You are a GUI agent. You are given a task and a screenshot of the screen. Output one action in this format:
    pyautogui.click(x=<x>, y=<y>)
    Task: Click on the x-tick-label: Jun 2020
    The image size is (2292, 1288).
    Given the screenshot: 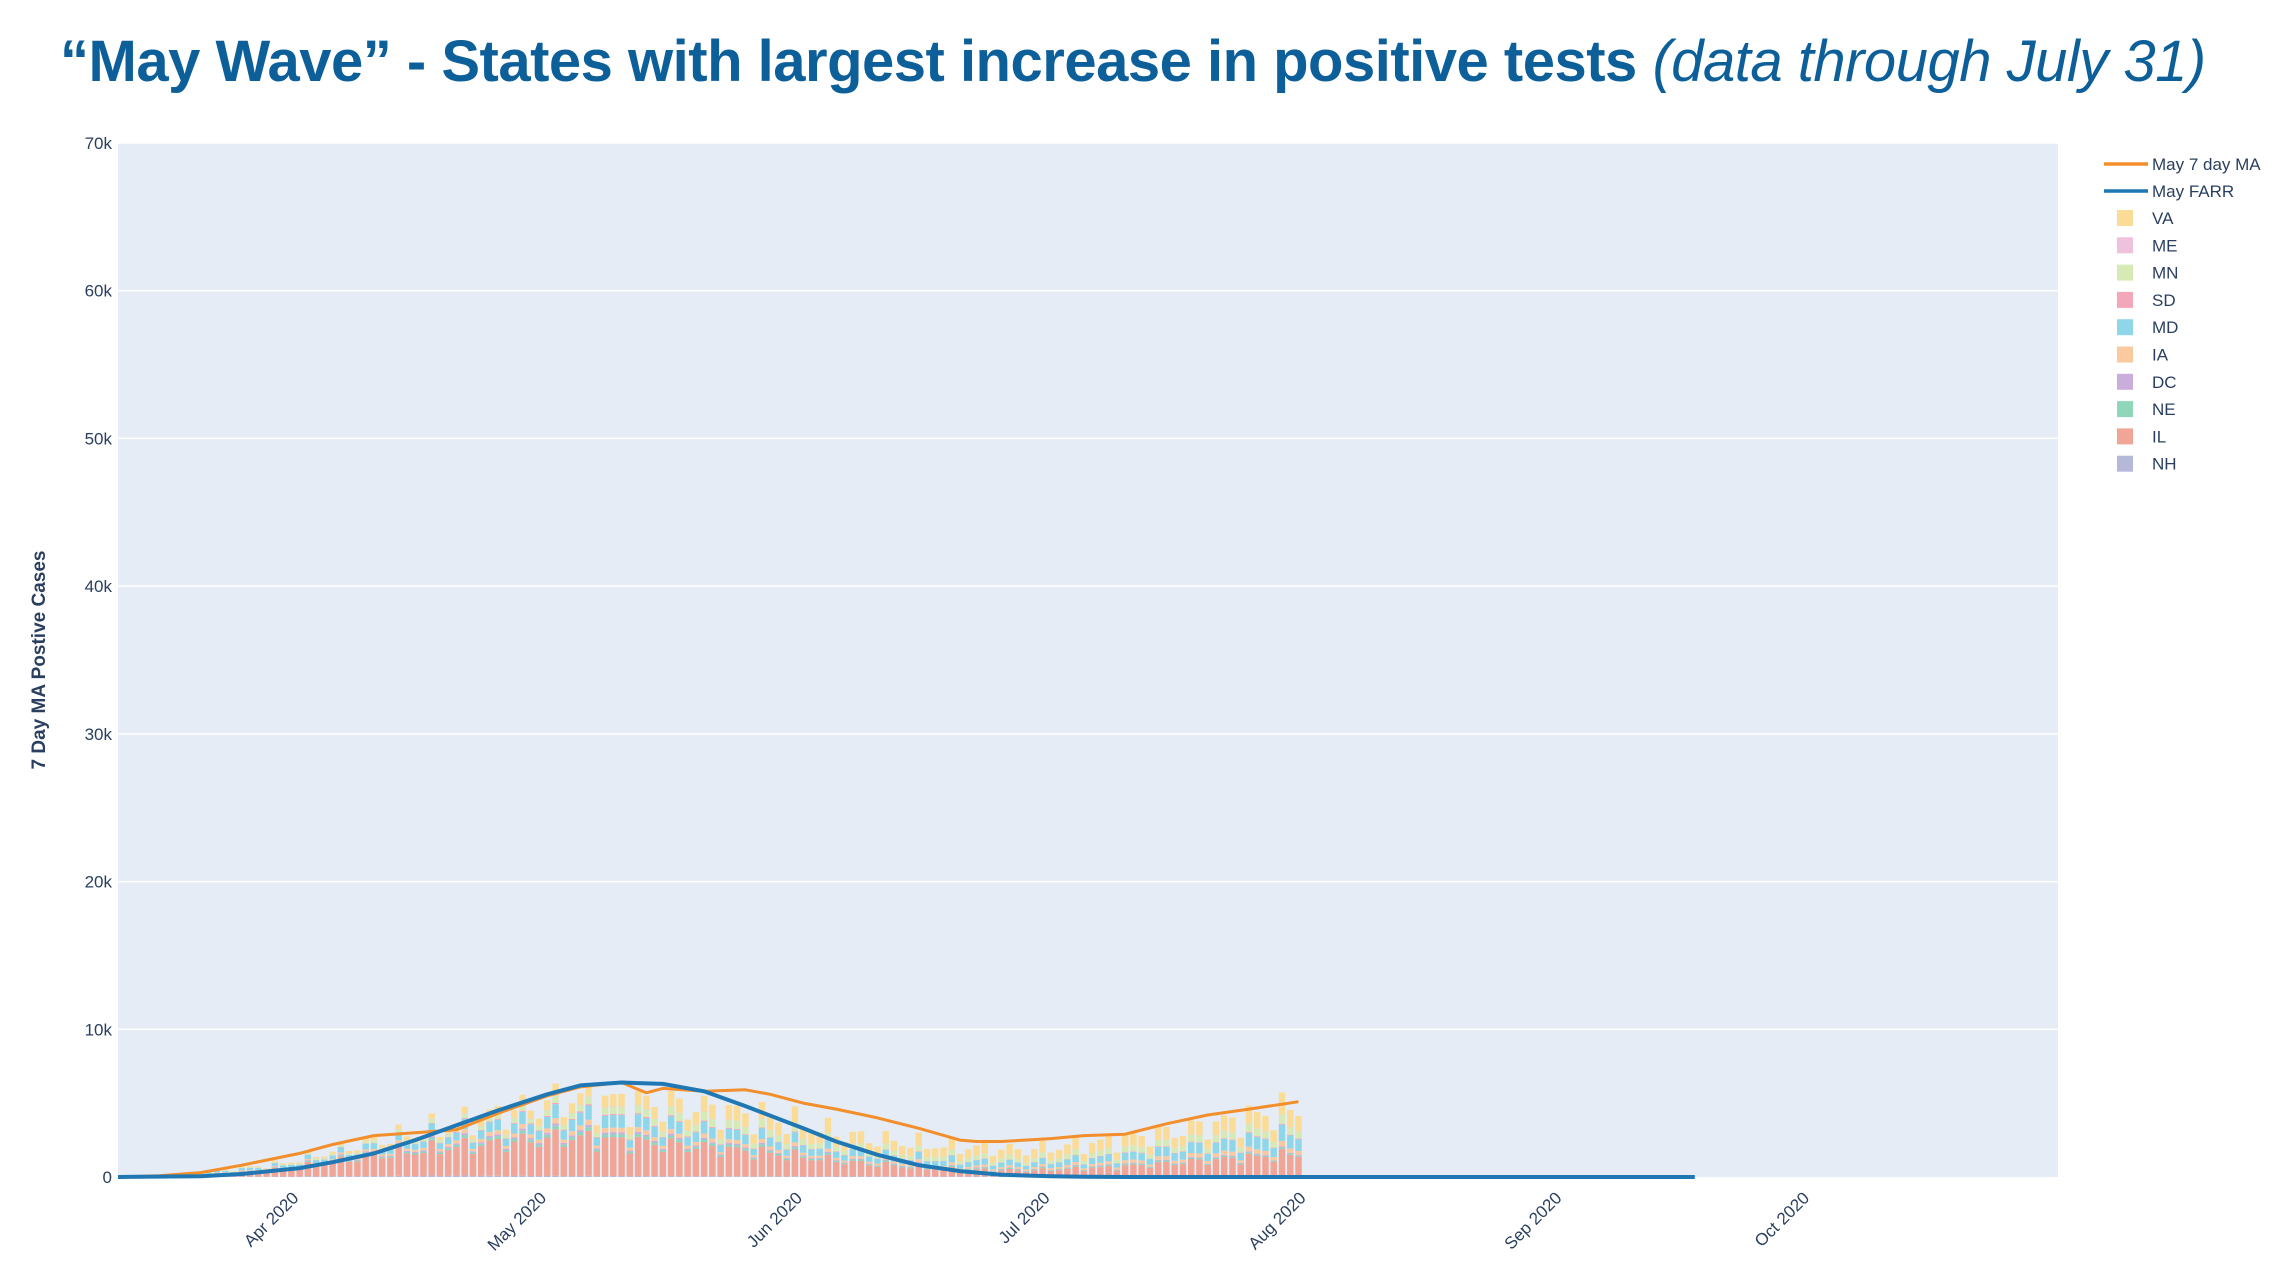 What is the action you would take?
    pyautogui.click(x=774, y=1219)
    